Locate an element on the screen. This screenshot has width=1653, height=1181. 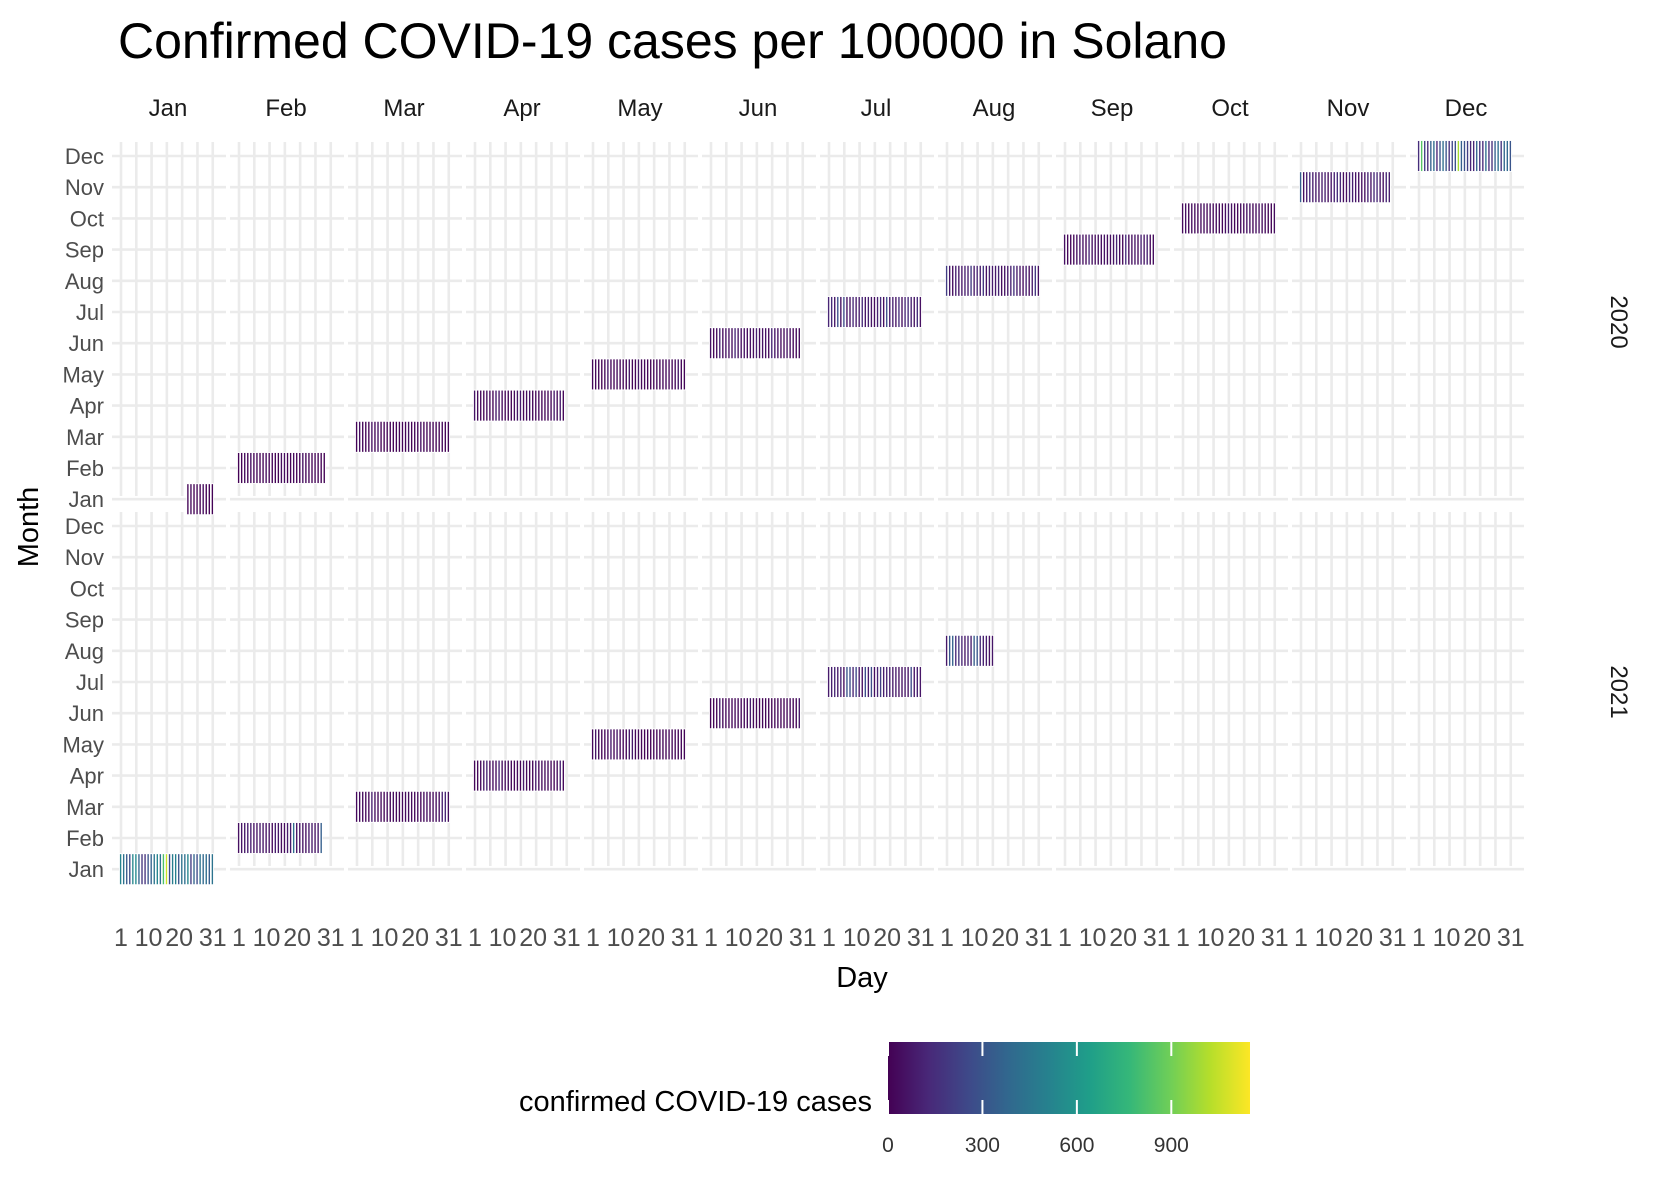
y-tick-label: May is located at coordinates (83, 374).